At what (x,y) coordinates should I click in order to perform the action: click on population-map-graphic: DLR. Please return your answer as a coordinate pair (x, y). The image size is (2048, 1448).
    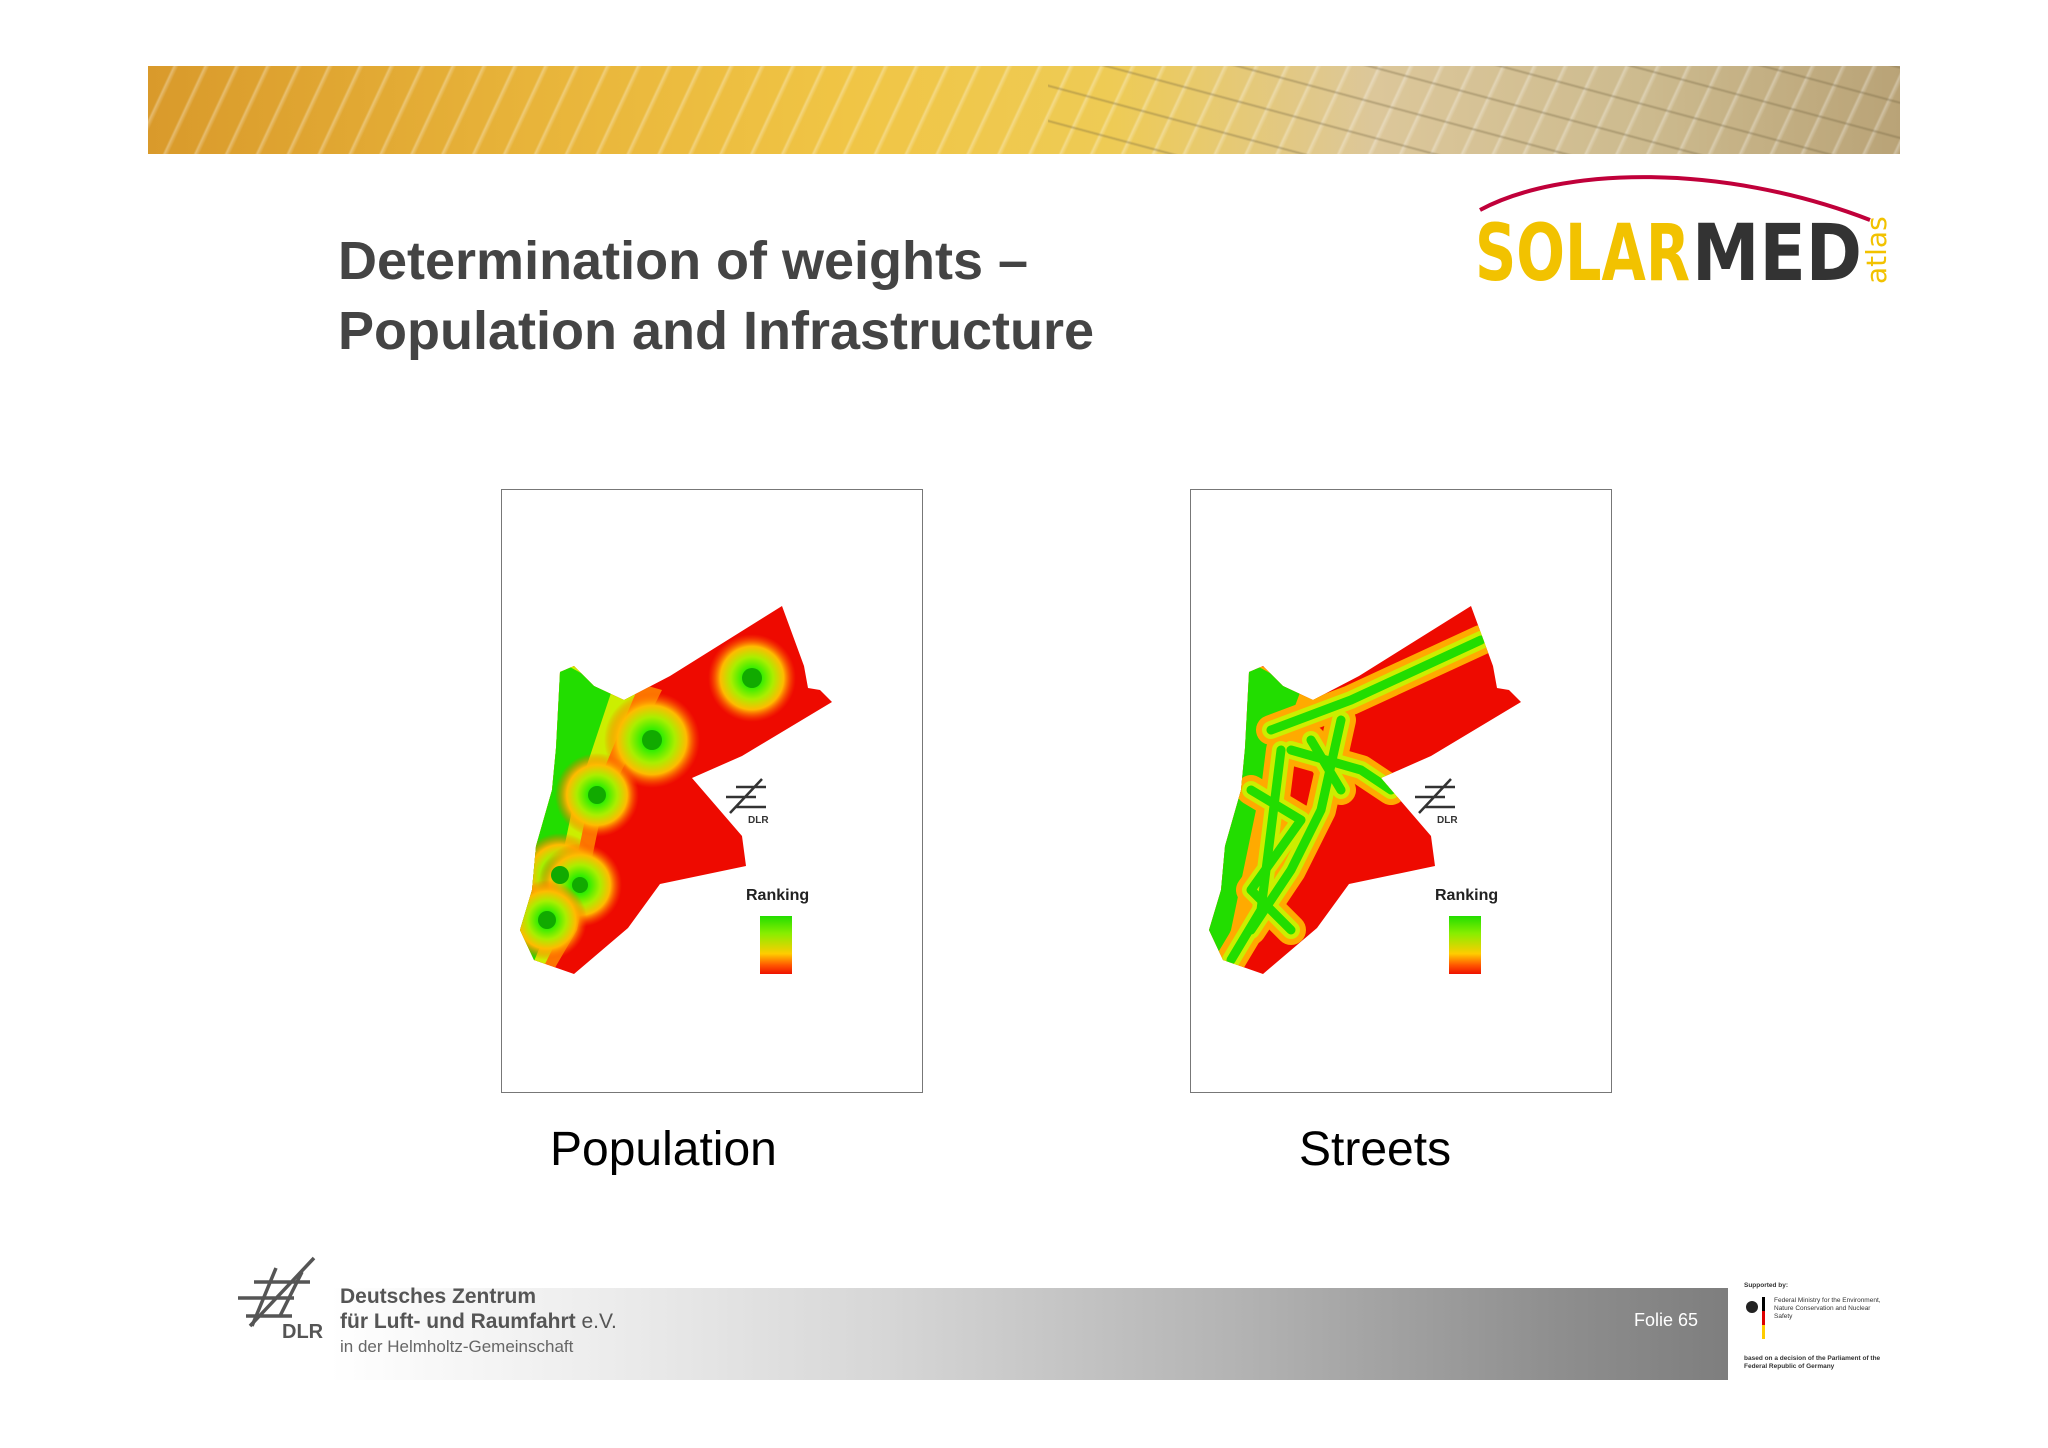
    Looking at the image, I should click on (676, 790).